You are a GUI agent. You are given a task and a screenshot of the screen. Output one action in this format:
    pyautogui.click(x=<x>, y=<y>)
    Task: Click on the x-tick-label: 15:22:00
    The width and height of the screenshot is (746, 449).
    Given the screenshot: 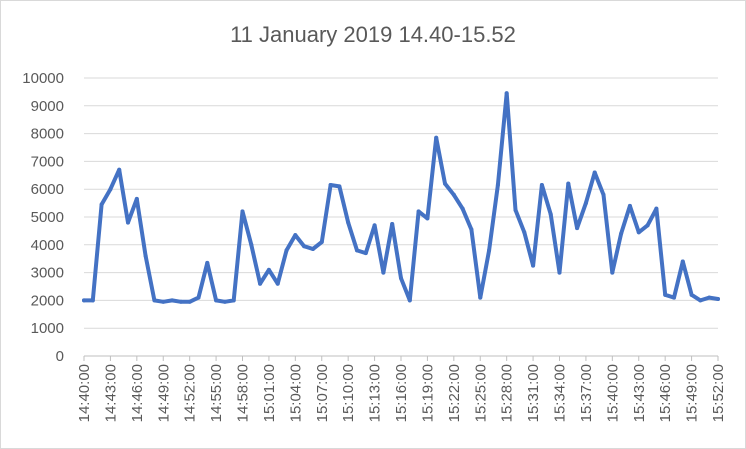 What is the action you would take?
    pyautogui.click(x=454, y=393)
    